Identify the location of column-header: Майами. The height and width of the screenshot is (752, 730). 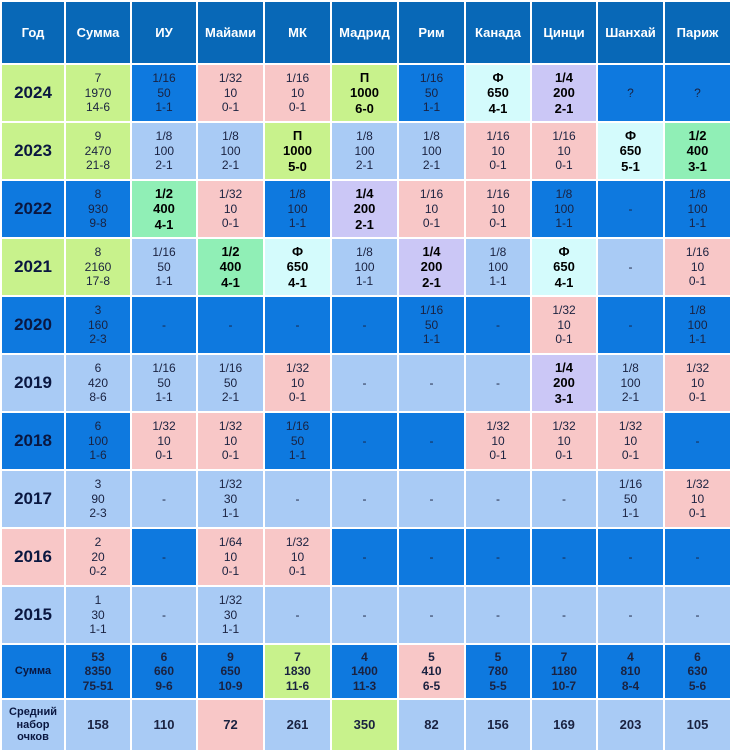
(230, 32).